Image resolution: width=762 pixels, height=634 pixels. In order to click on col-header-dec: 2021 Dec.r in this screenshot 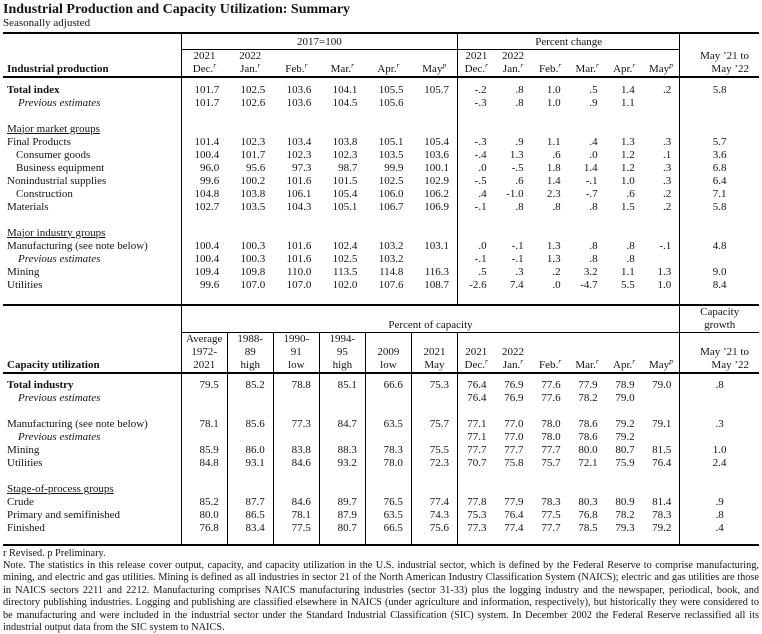, I will do `click(476, 353)`.